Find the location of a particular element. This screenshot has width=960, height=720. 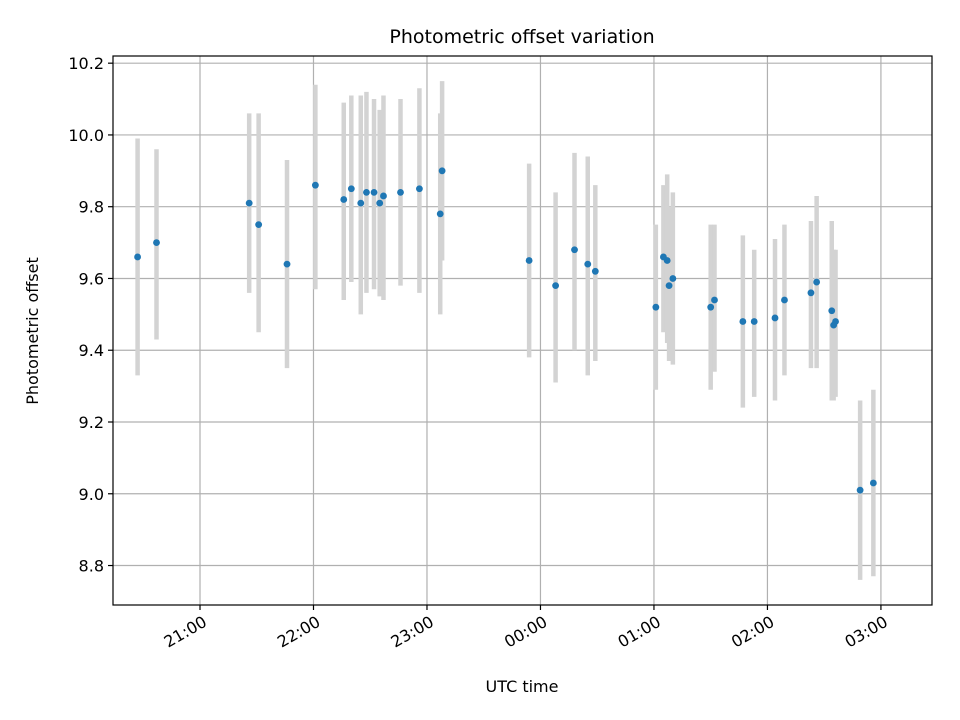

x-tick-label: 00:00 is located at coordinates (525, 632).